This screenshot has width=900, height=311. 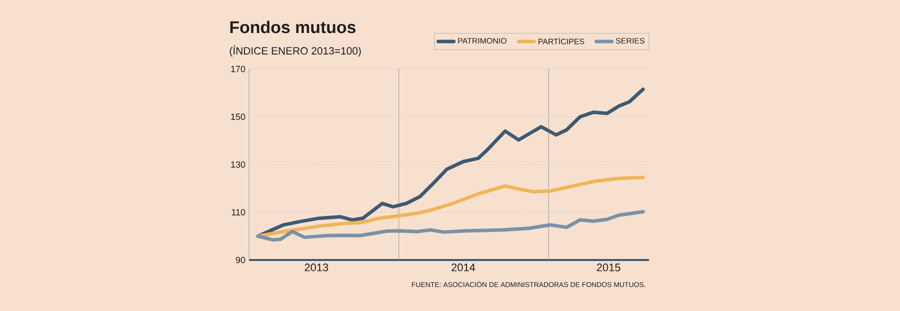 What do you see at coordinates (238, 117) in the screenshot?
I see `y-tick-label: 150` at bounding box center [238, 117].